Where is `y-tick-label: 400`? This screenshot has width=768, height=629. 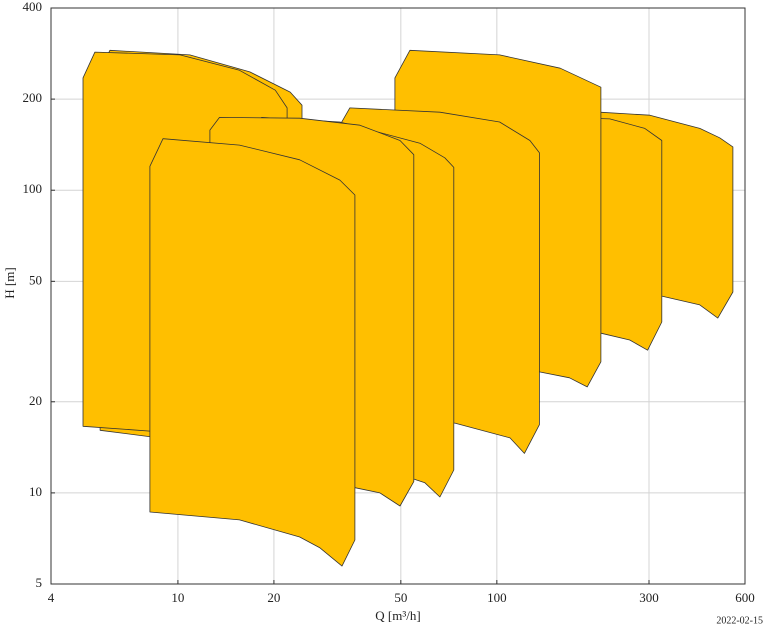 y-tick-label: 400 is located at coordinates (33, 7).